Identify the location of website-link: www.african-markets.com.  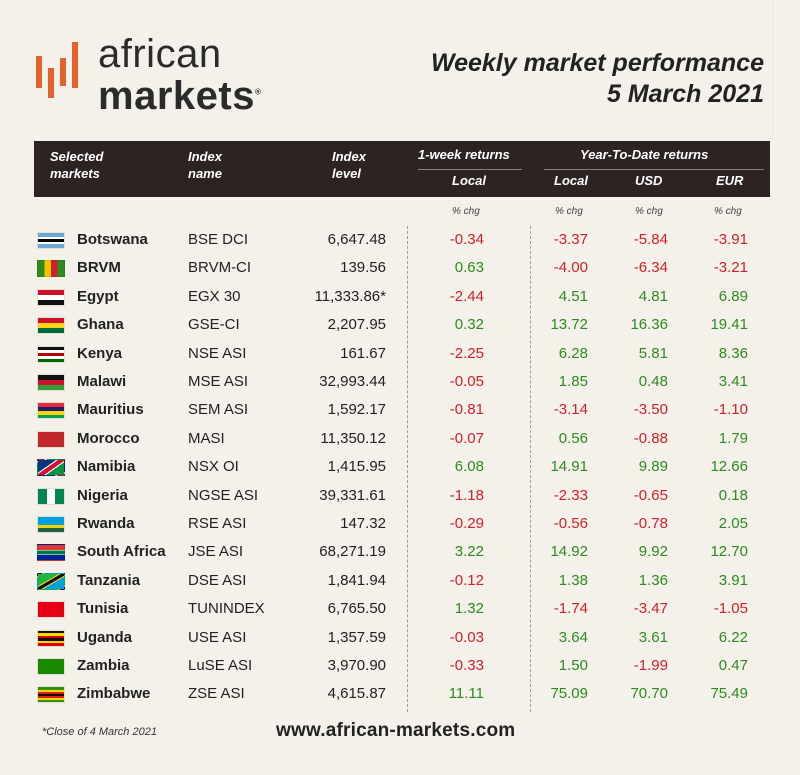
(396, 730).